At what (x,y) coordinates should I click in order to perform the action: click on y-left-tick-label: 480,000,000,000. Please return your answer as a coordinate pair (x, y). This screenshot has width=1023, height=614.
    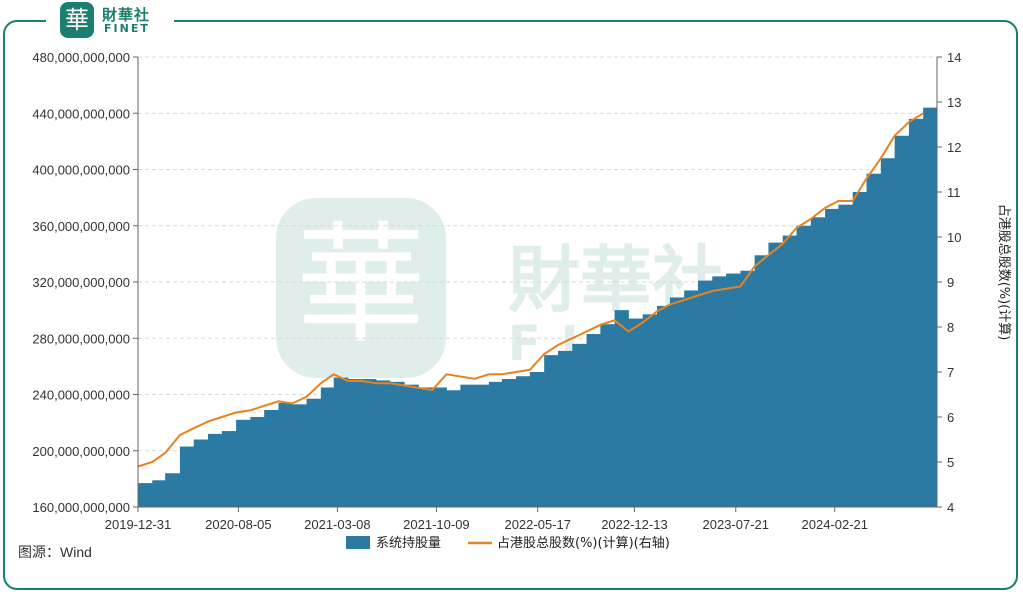
    Looking at the image, I should click on (81, 57).